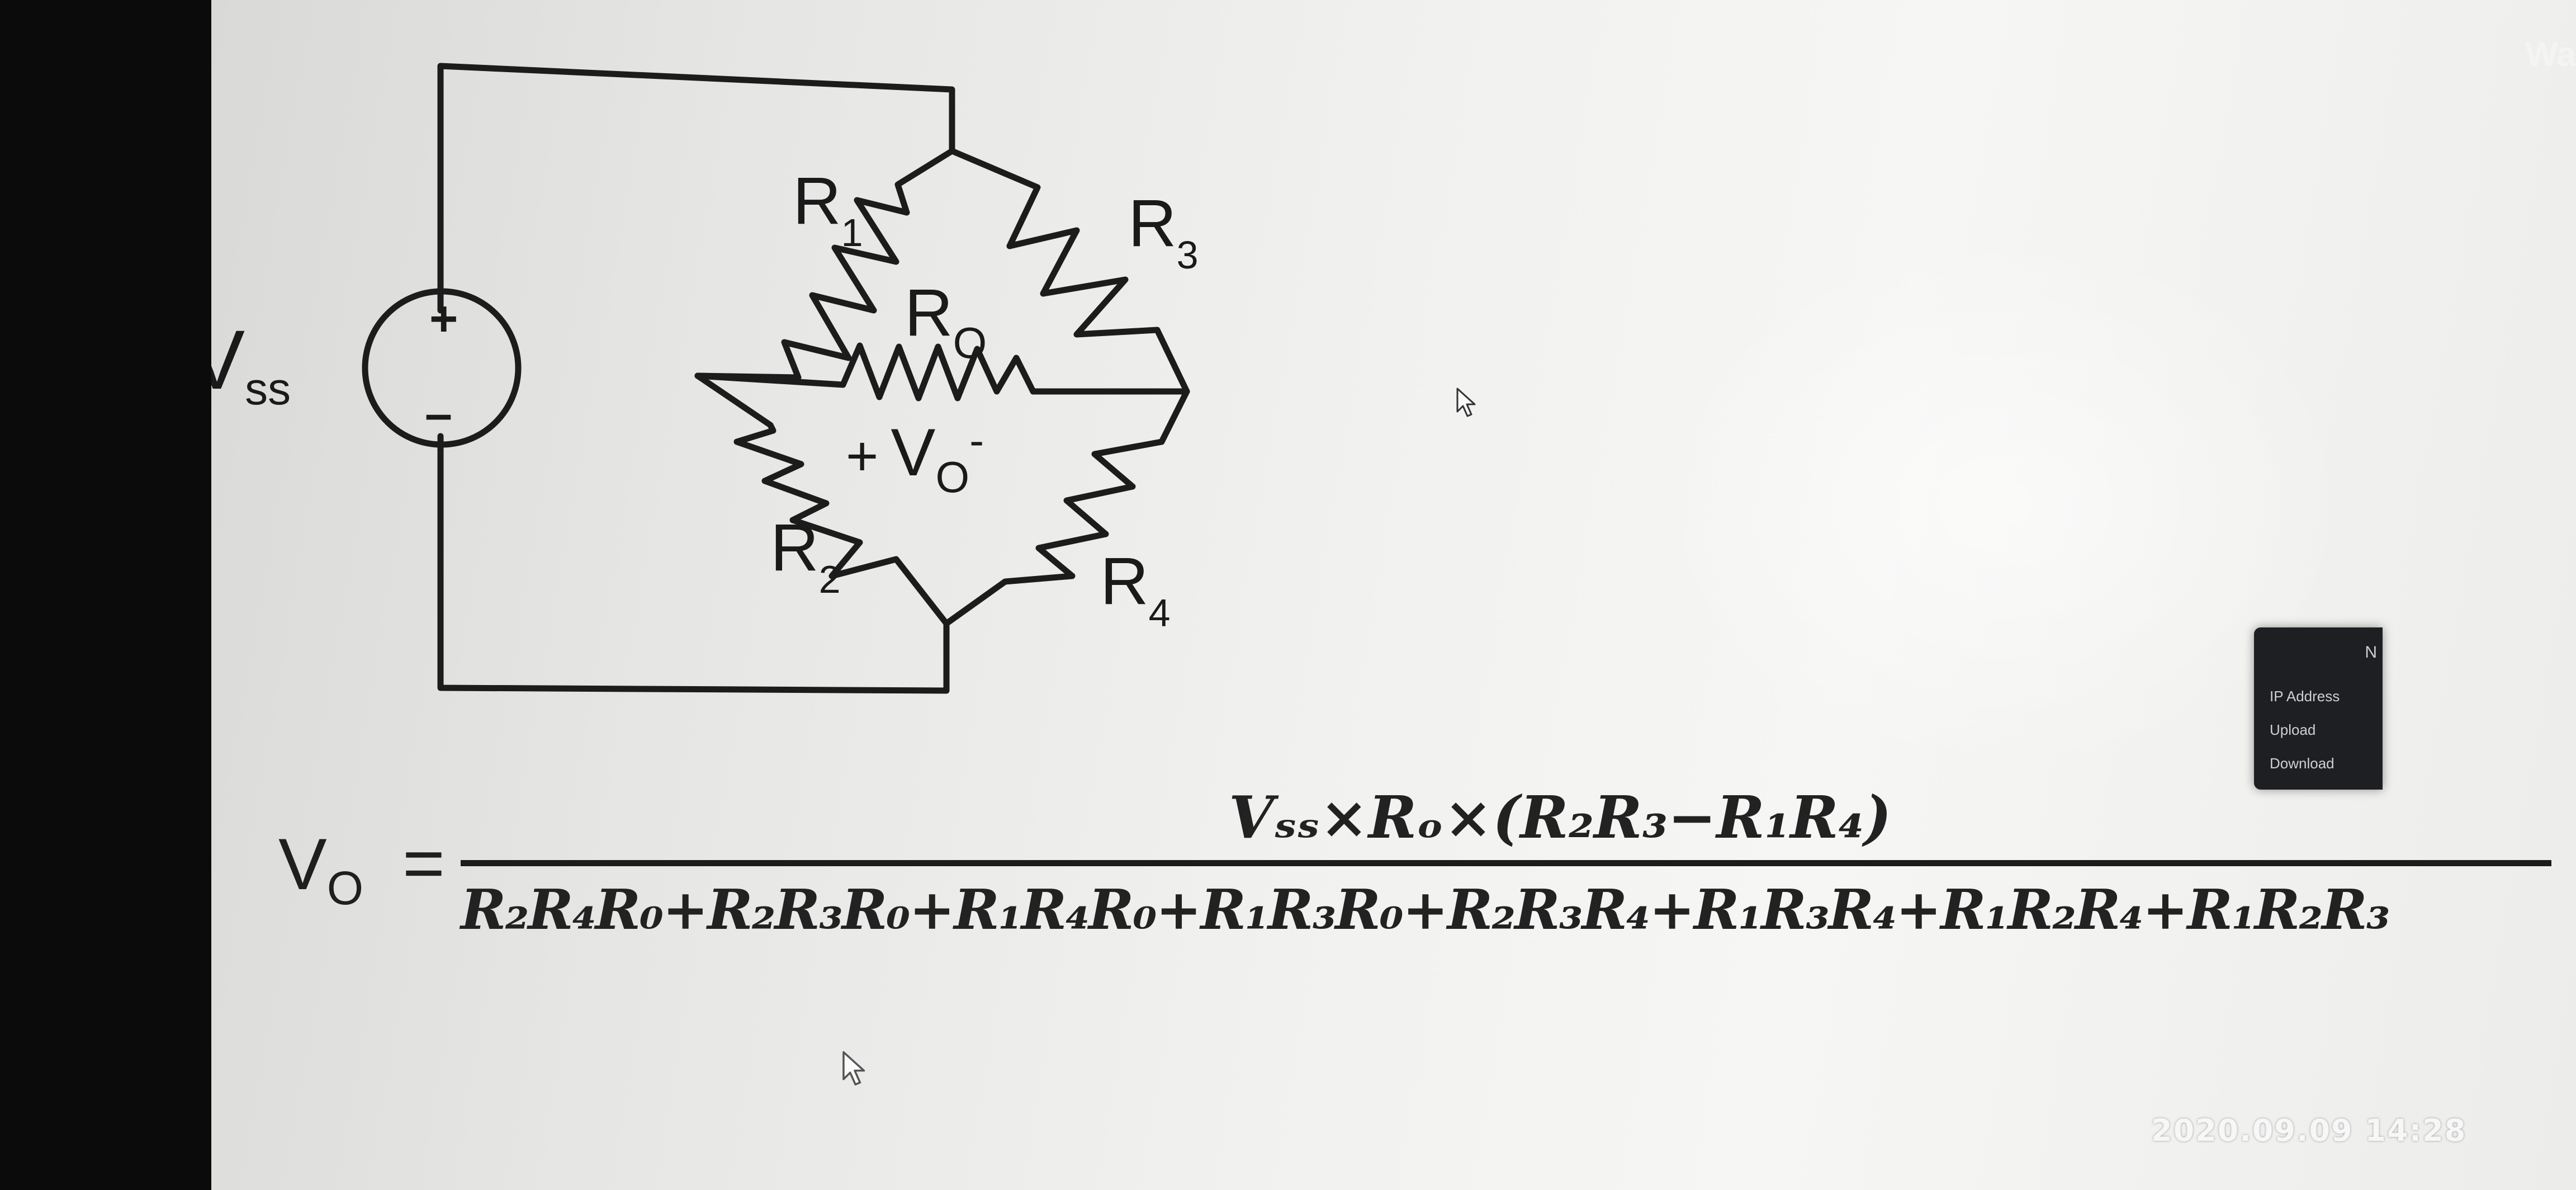  What do you see at coordinates (438, 414) in the screenshot?
I see `source-minus: –` at bounding box center [438, 414].